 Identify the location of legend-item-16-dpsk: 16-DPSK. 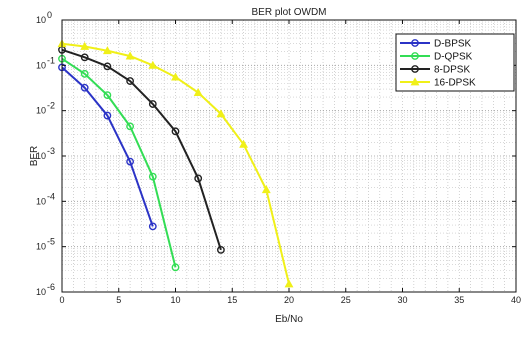
(438, 83).